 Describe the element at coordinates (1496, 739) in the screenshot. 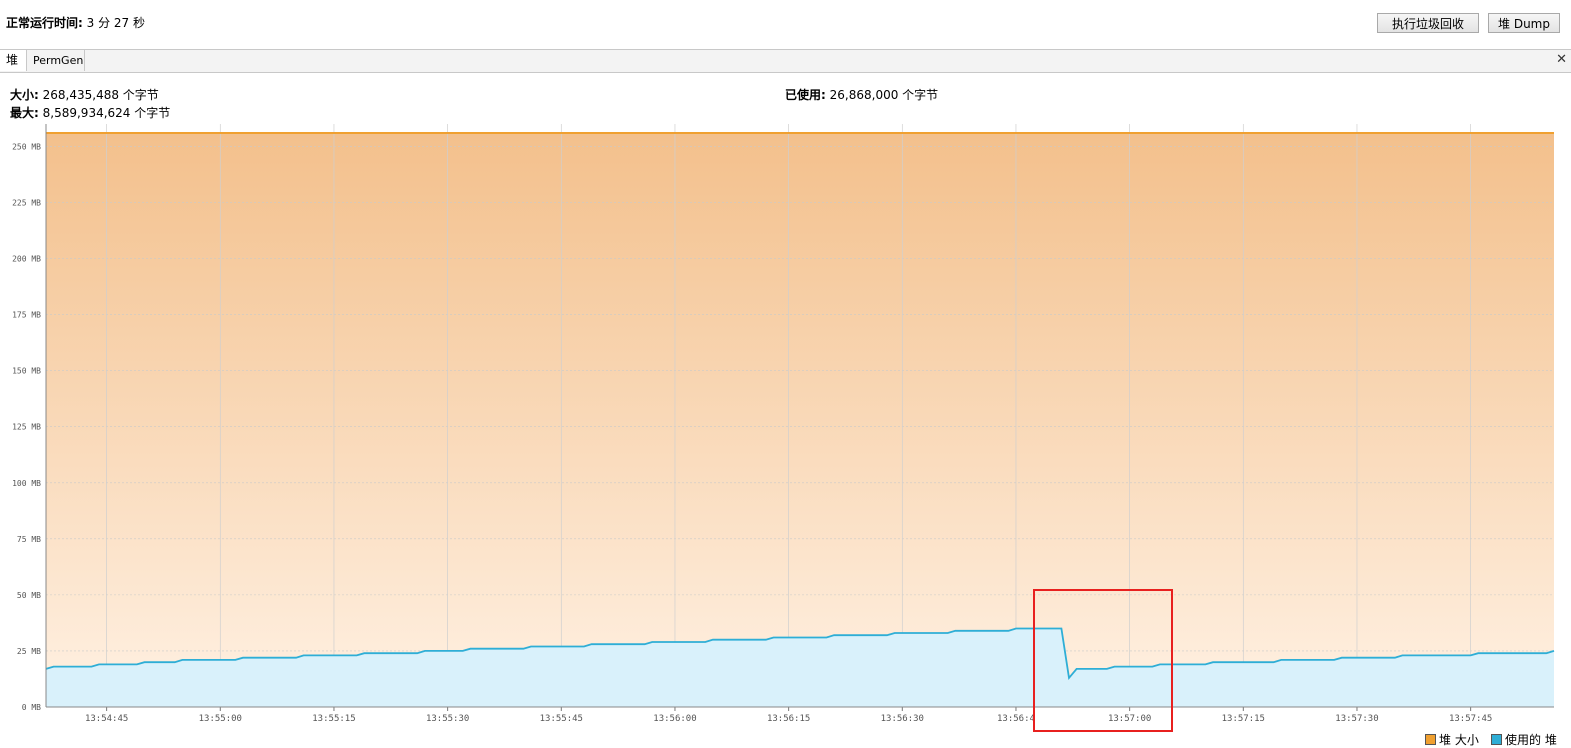

I see `used-heap-swatch` at that location.